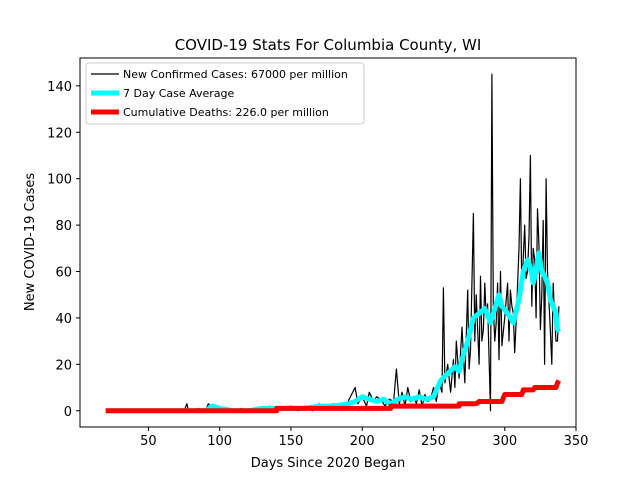 This screenshot has height=480, width=640. What do you see at coordinates (59, 180) in the screenshot?
I see `y-tick-label: 100` at bounding box center [59, 180].